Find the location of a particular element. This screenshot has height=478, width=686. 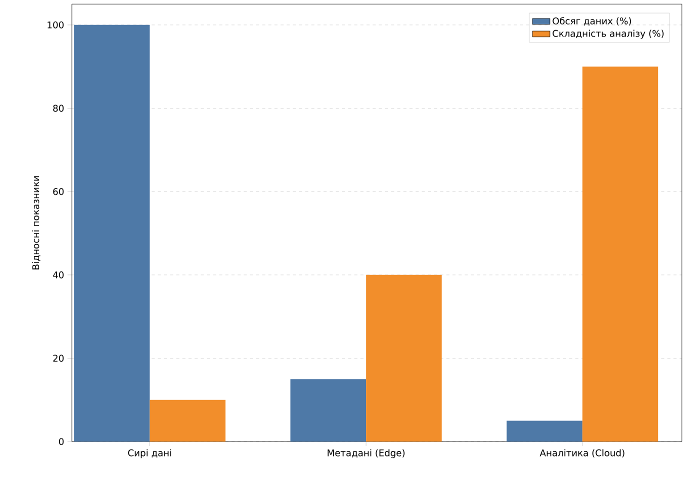

x-tick-label: Аналітика (Cloud) is located at coordinates (582, 453).